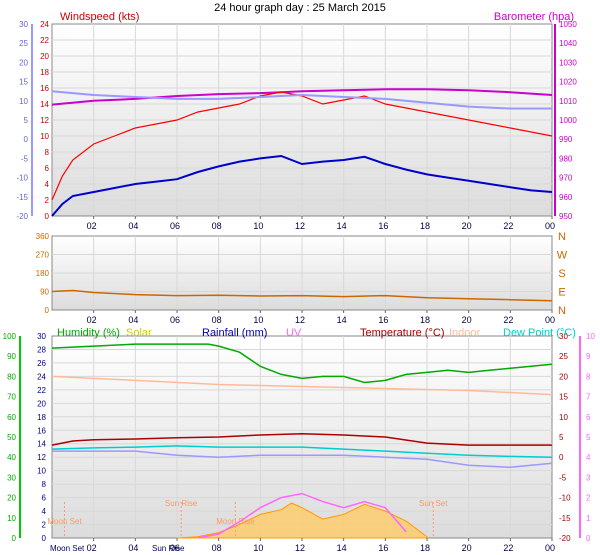 Image resolution: width=600 pixels, height=555 pixels. I want to click on x-event-sun-rise: Sun Rise, so click(168, 548).